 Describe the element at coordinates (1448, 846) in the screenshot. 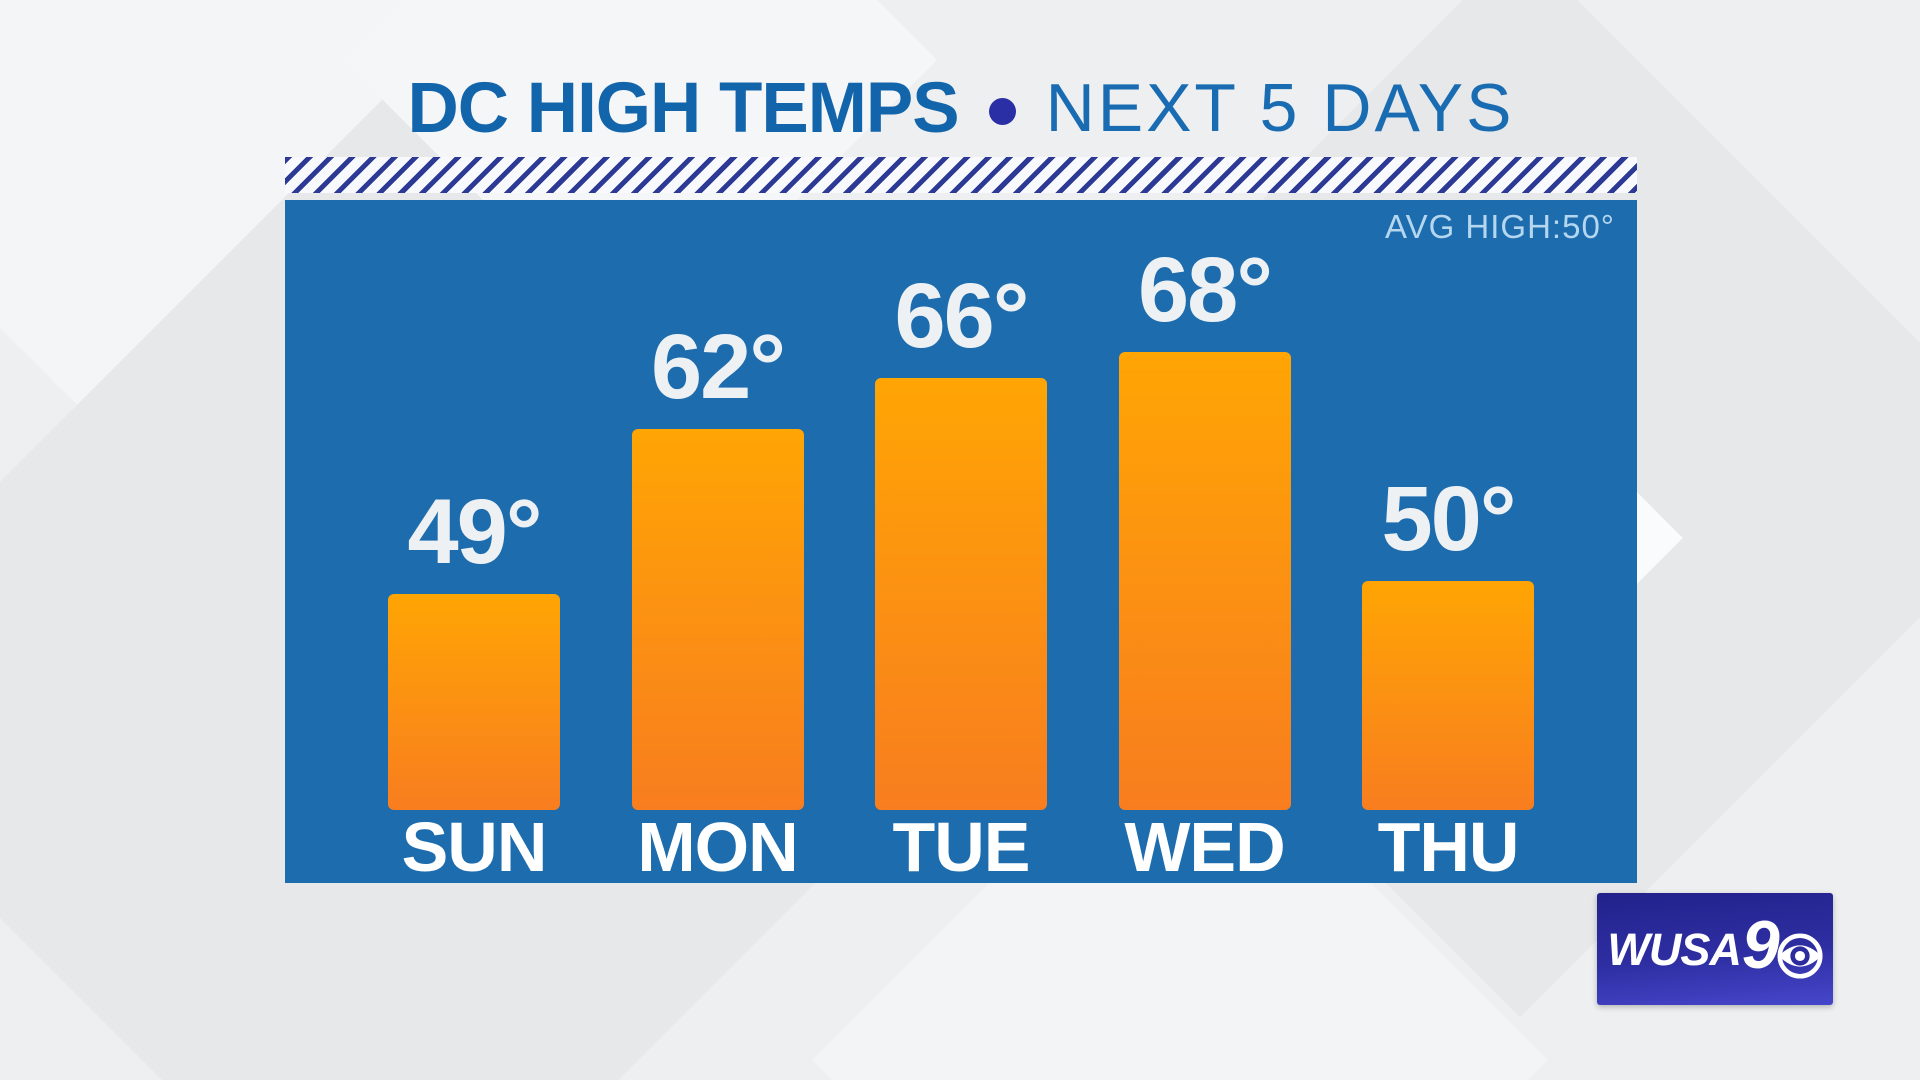

I see `day-label-thu: THU` at that location.